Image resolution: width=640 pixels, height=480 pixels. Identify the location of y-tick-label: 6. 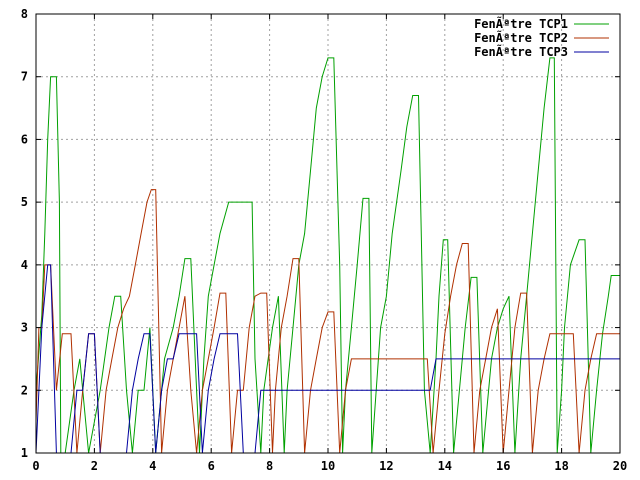
(24, 139).